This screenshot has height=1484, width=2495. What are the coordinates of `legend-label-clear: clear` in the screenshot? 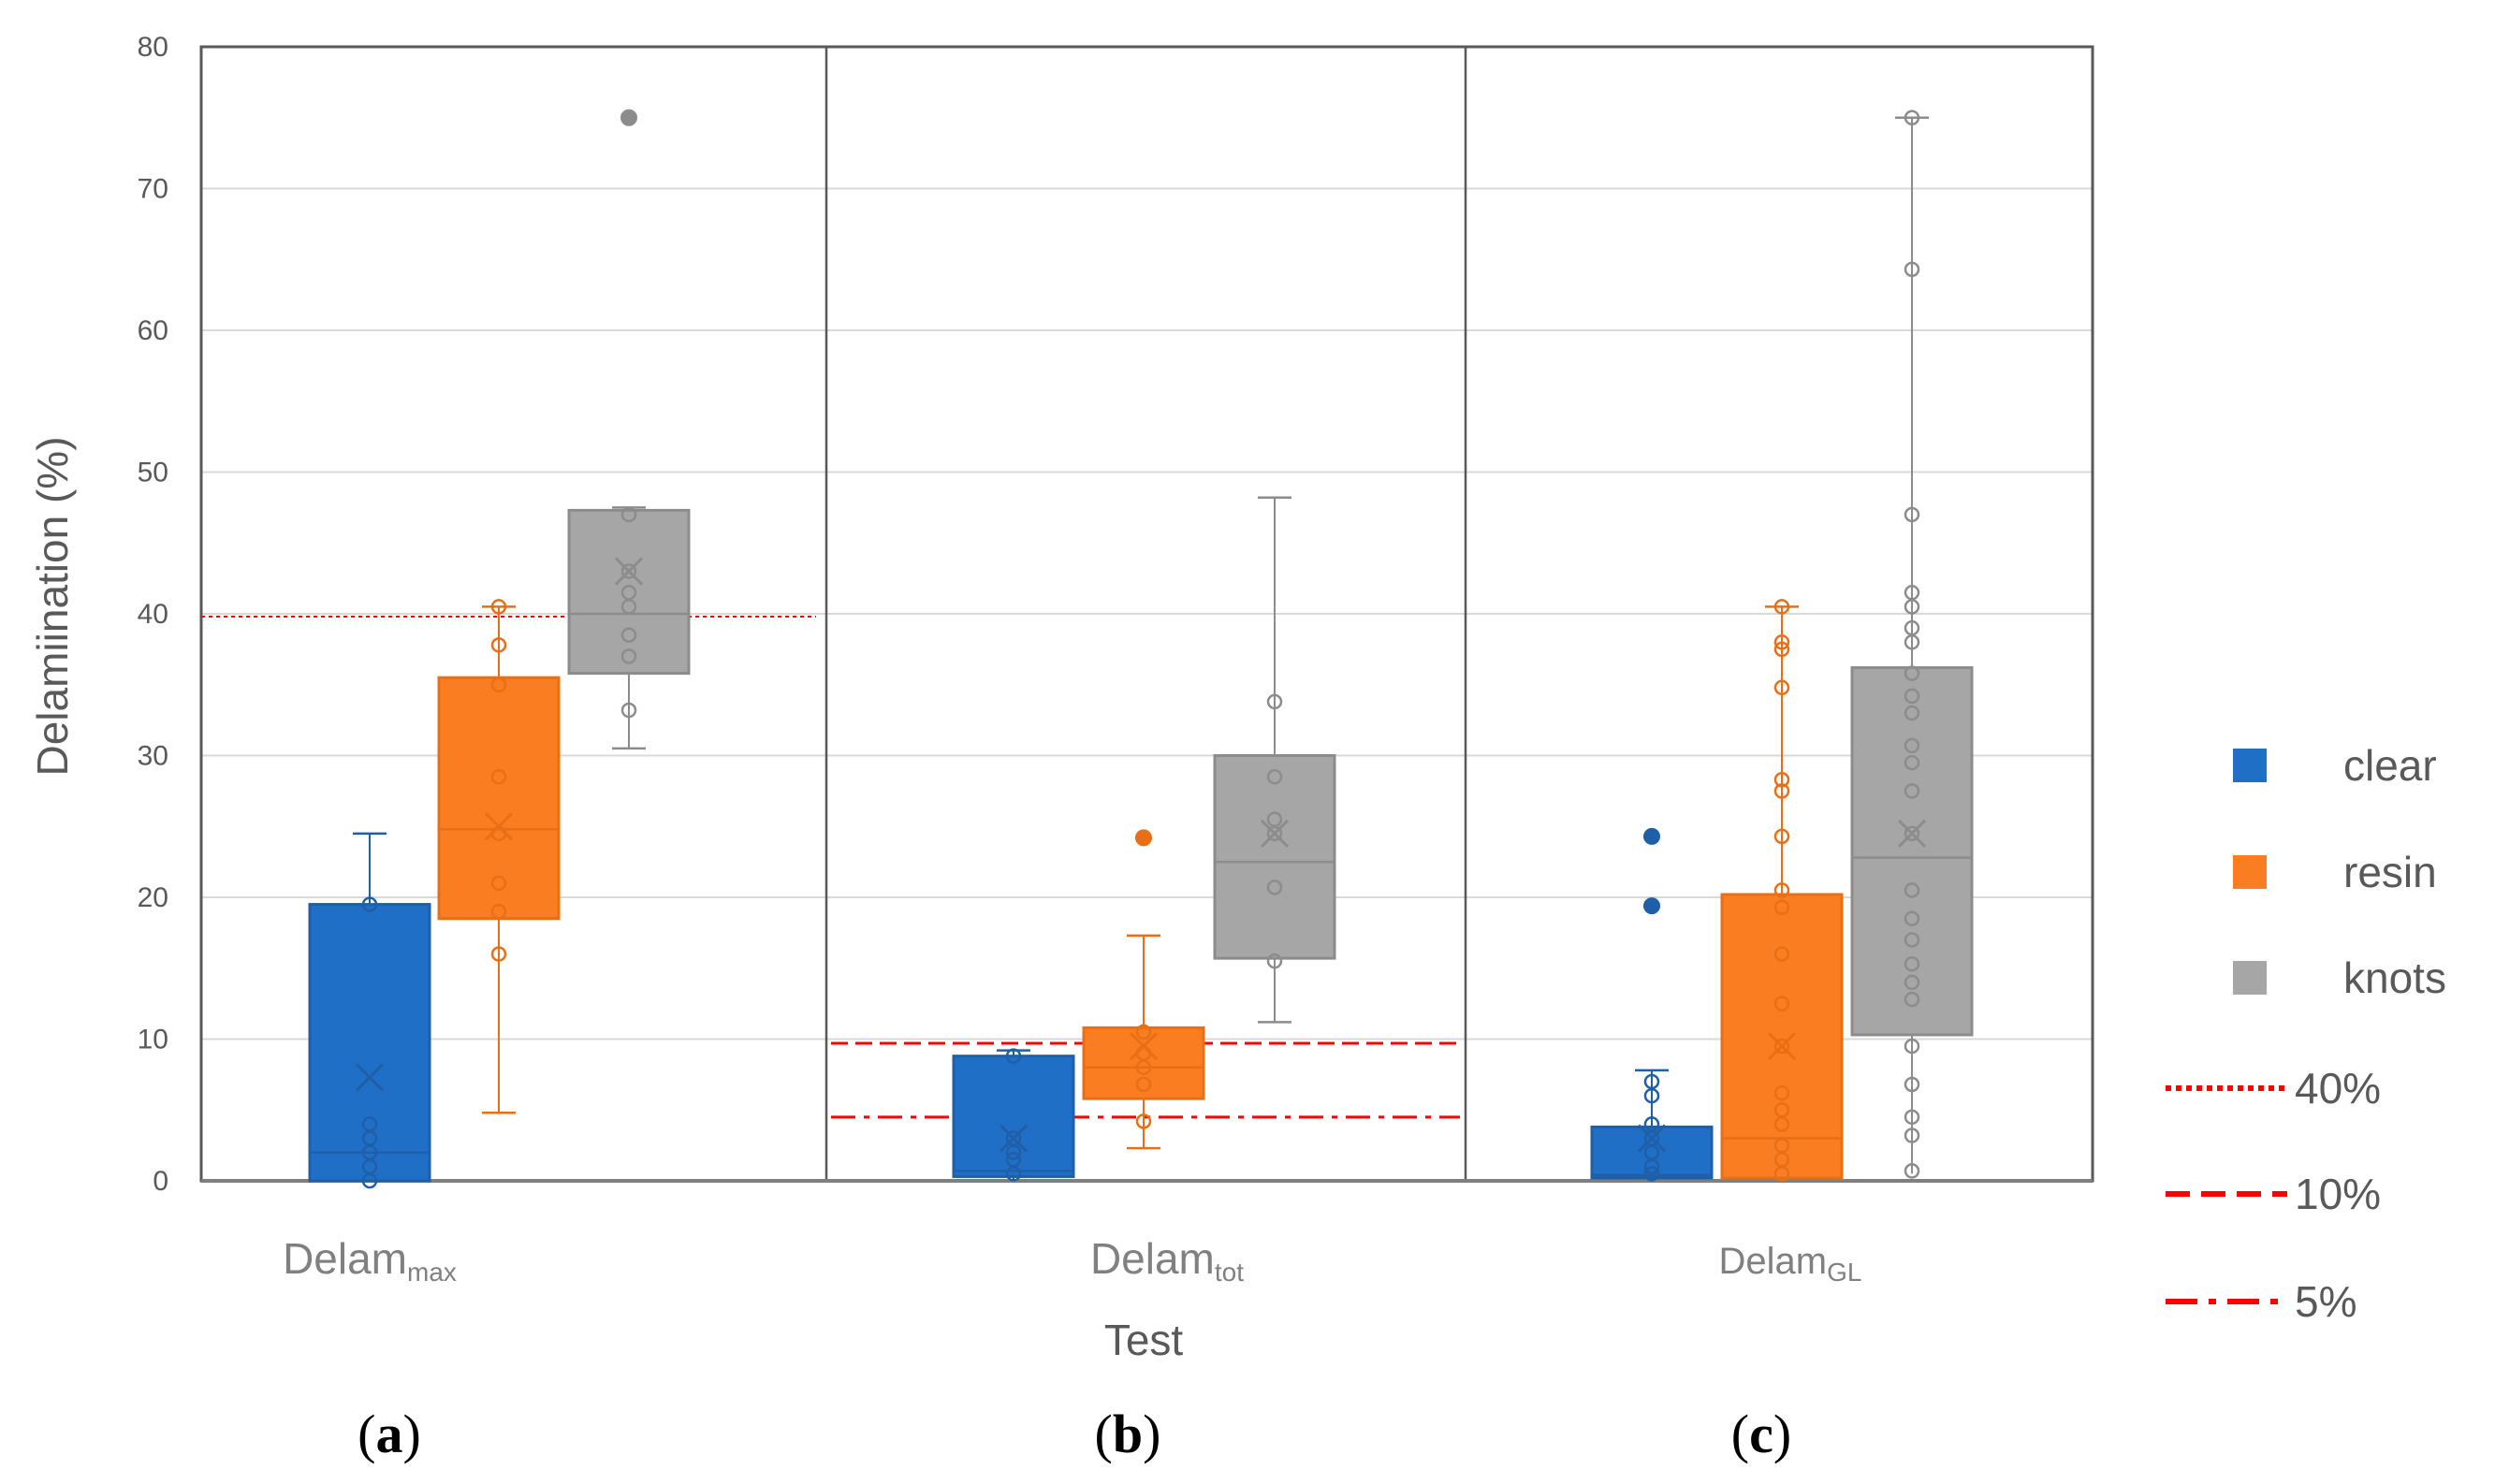 It's located at (2390, 765).